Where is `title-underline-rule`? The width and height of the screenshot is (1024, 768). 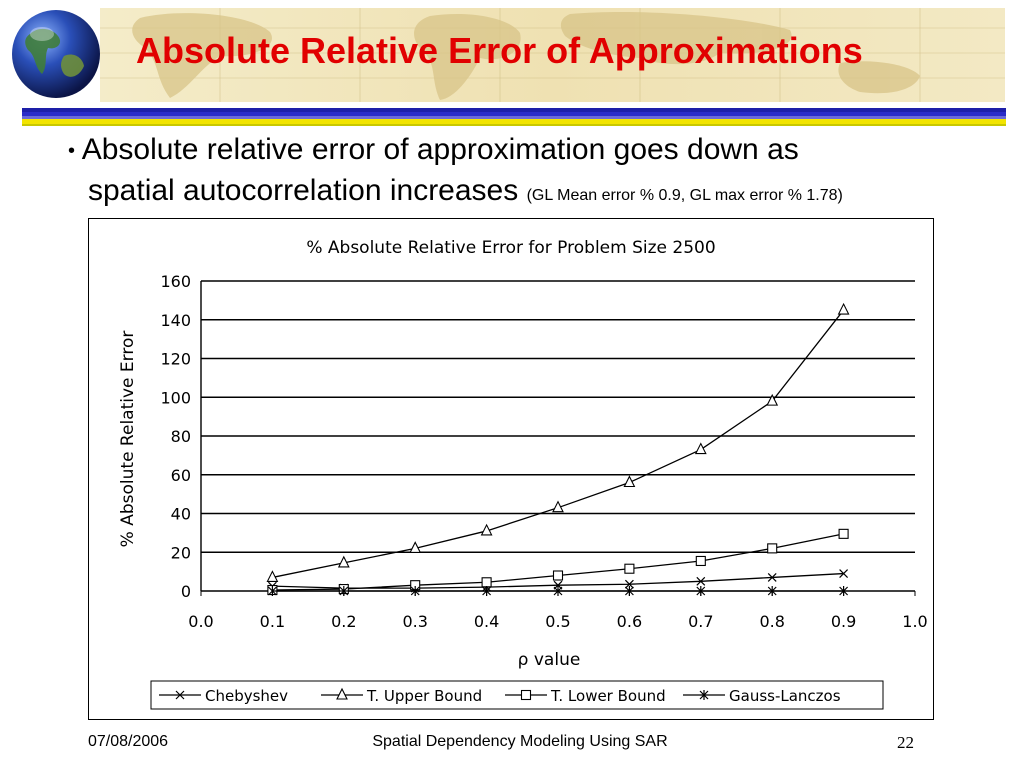 title-underline-rule is located at coordinates (514, 117).